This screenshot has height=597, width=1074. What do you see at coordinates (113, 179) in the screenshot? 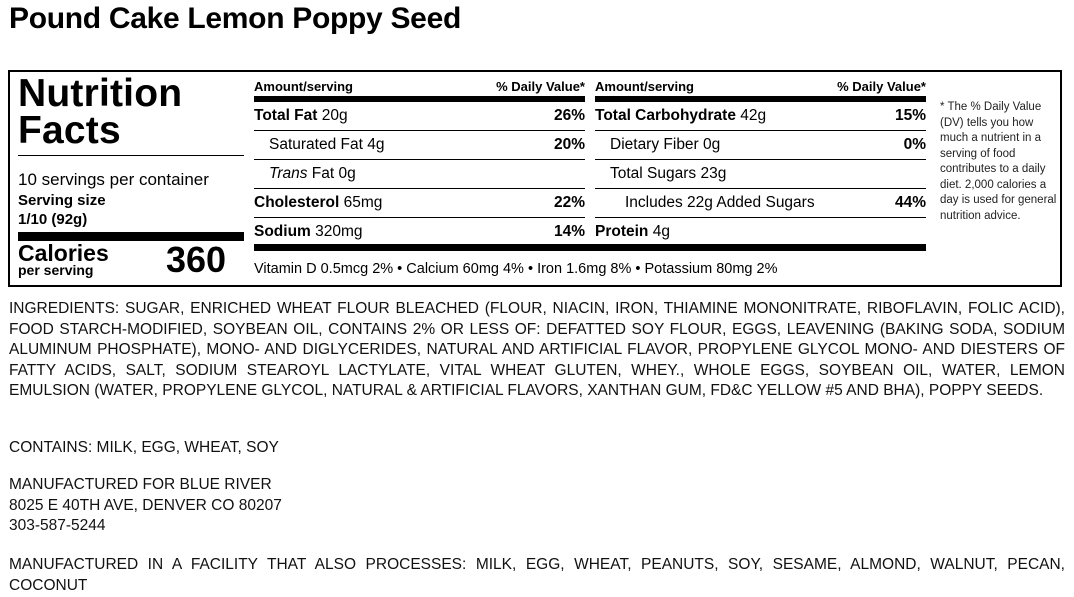
I see `servings-per-container: 10 servings per container` at bounding box center [113, 179].